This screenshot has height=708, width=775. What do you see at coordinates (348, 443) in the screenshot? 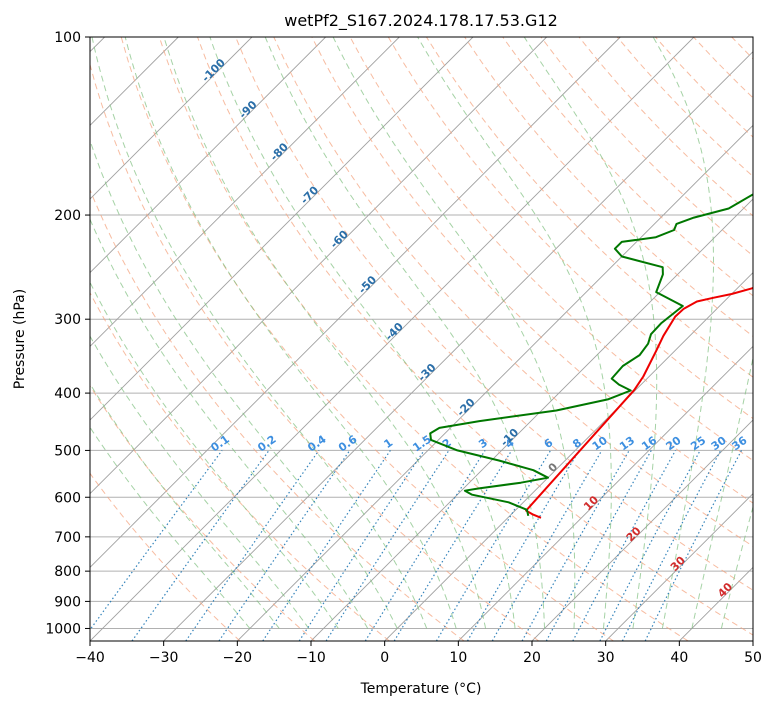
I see `mixing-ratio-label: 0.6` at bounding box center [348, 443].